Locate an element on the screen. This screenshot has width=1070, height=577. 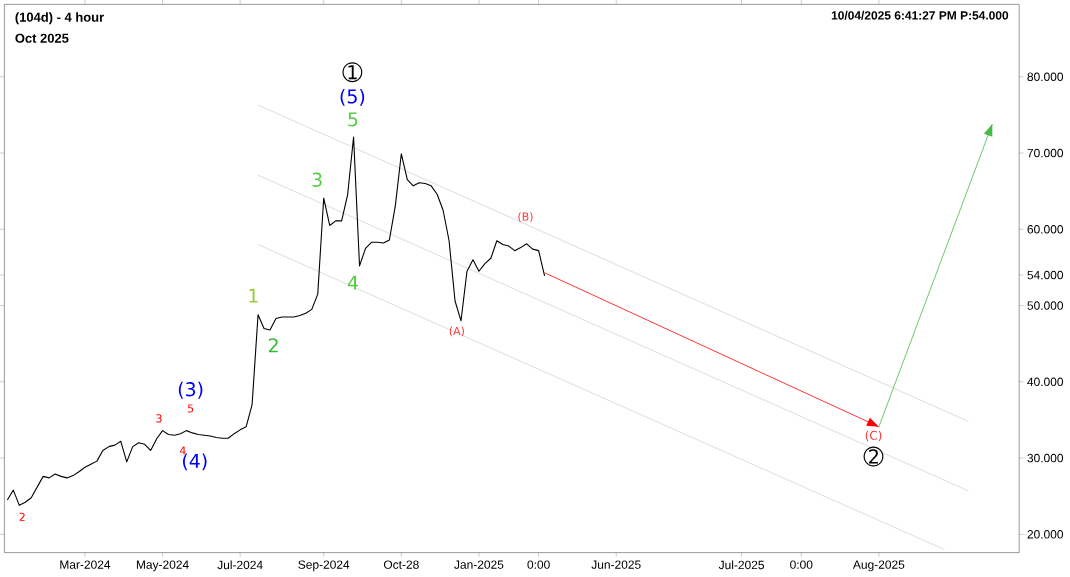
x-tick-label: May-2024 is located at coordinates (162, 566).